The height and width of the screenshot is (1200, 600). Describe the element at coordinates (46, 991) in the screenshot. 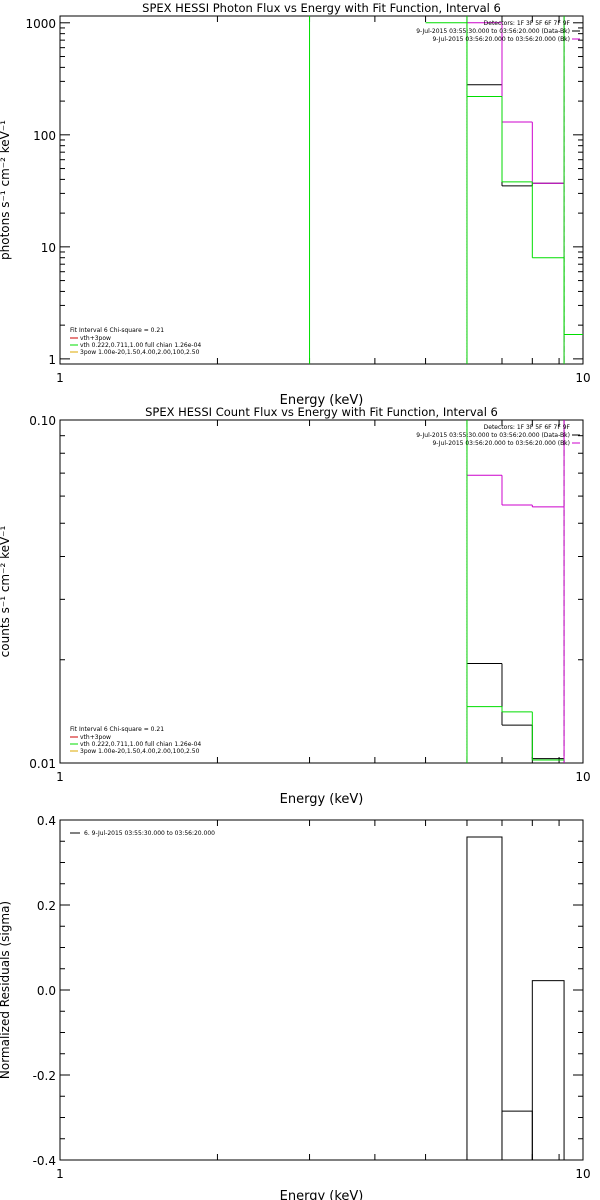

I see `y-tick-label: 0.0` at that location.